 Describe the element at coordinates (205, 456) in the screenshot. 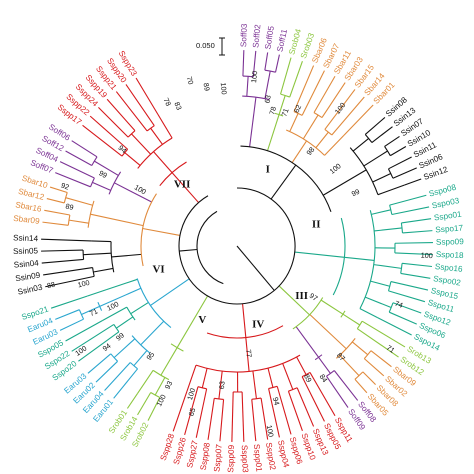

I see `leaf-label: Sspp08` at that location.